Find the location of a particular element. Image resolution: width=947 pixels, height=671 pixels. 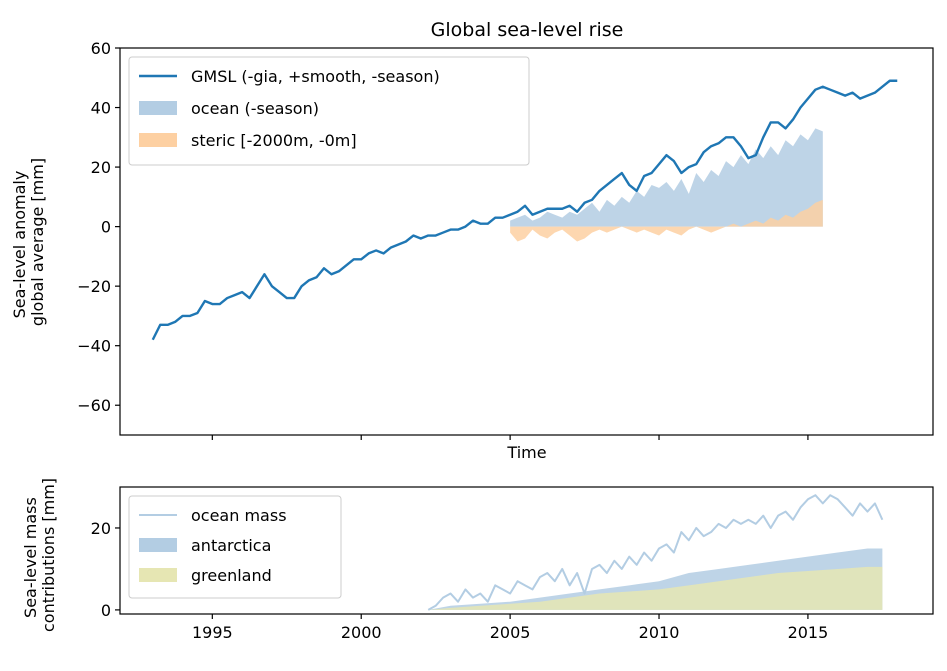

bottom-y-axis-title-line-2: contributions [mm] is located at coordinates (48, 555).